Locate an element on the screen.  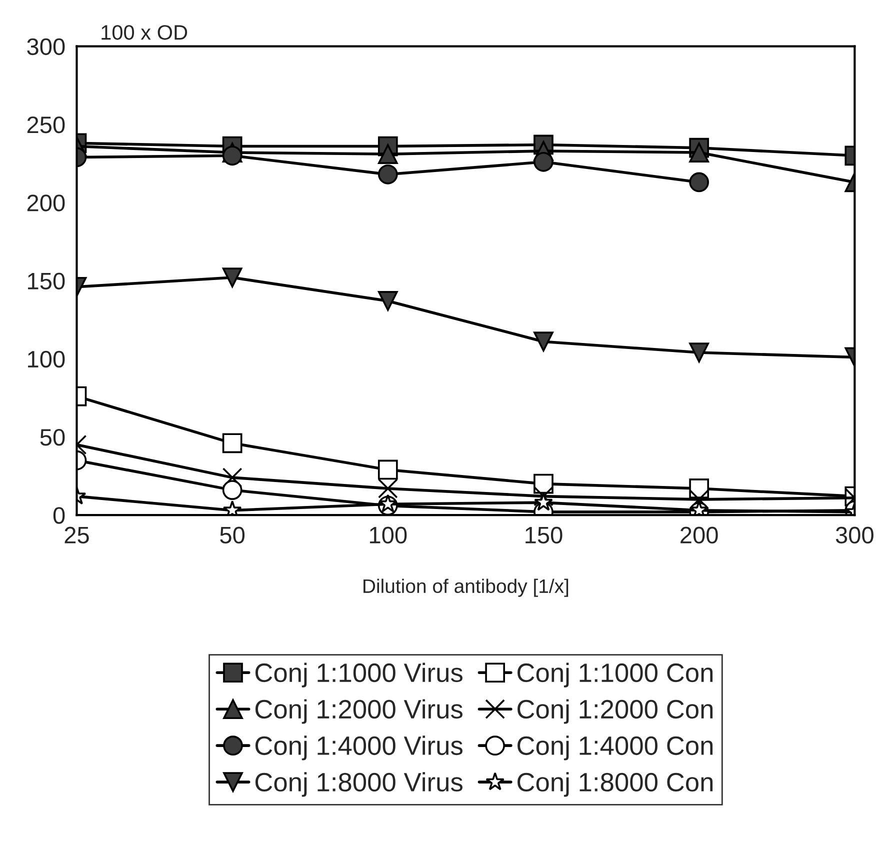
legend-label: Conj 1:8000 Con is located at coordinates (615, 784).